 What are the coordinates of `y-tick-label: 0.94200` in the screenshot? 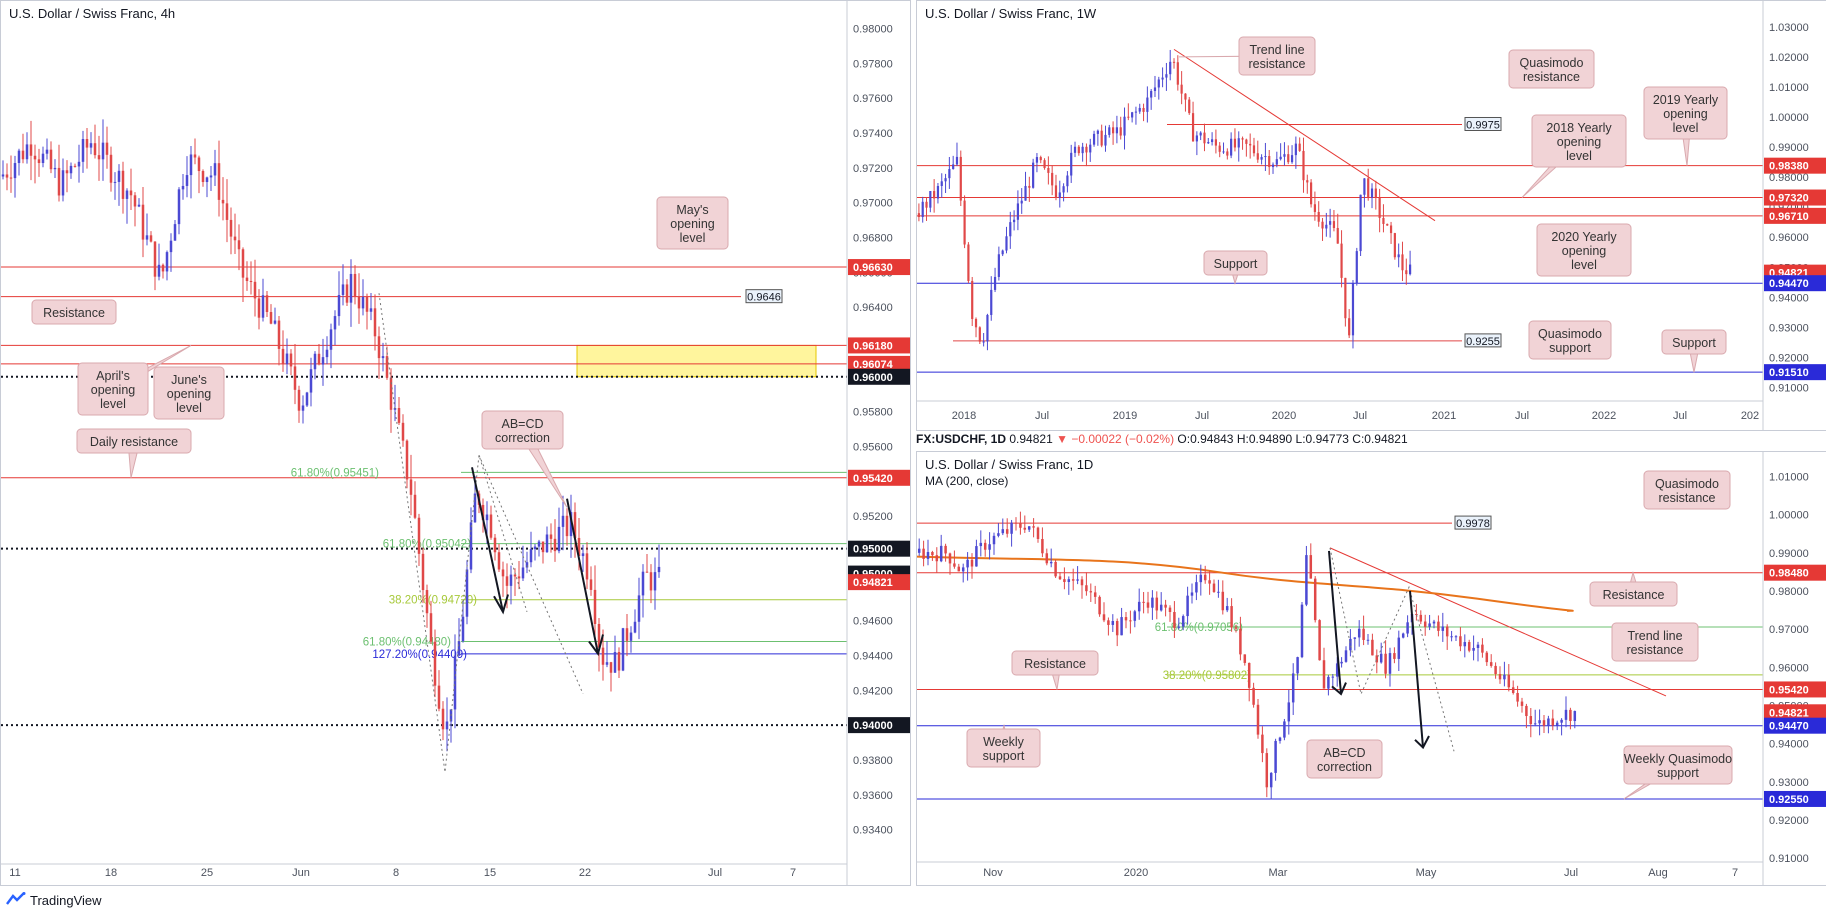 It's located at (873, 691).